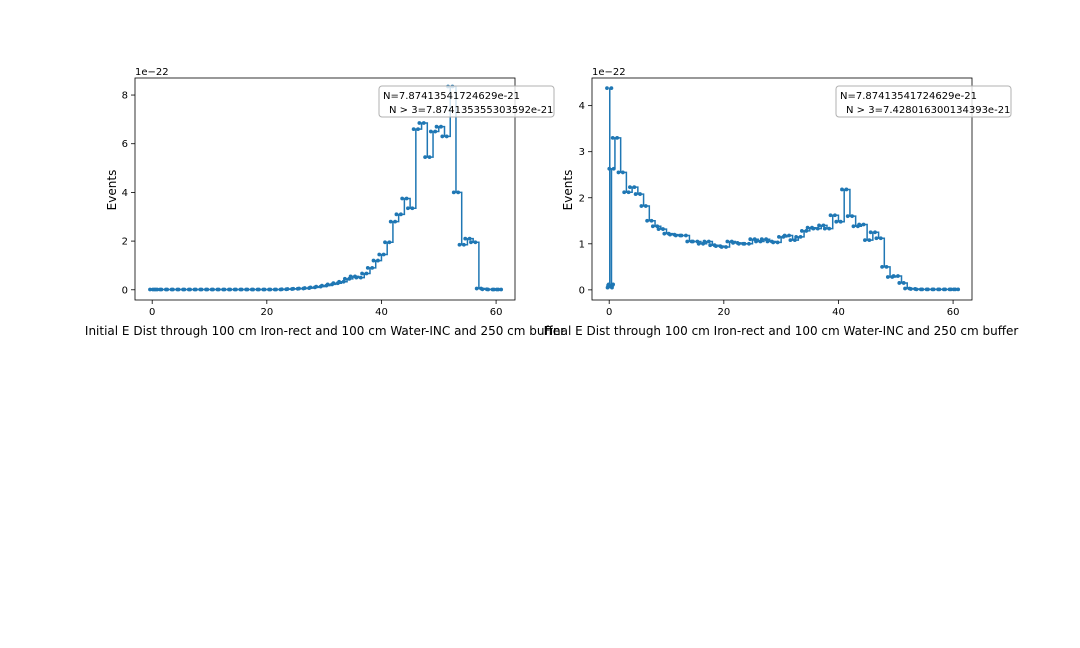 Image resolution: width=1080 pixels, height=648 pixels. What do you see at coordinates (125, 290) in the screenshot?
I see `y-tick-label: 0` at bounding box center [125, 290].